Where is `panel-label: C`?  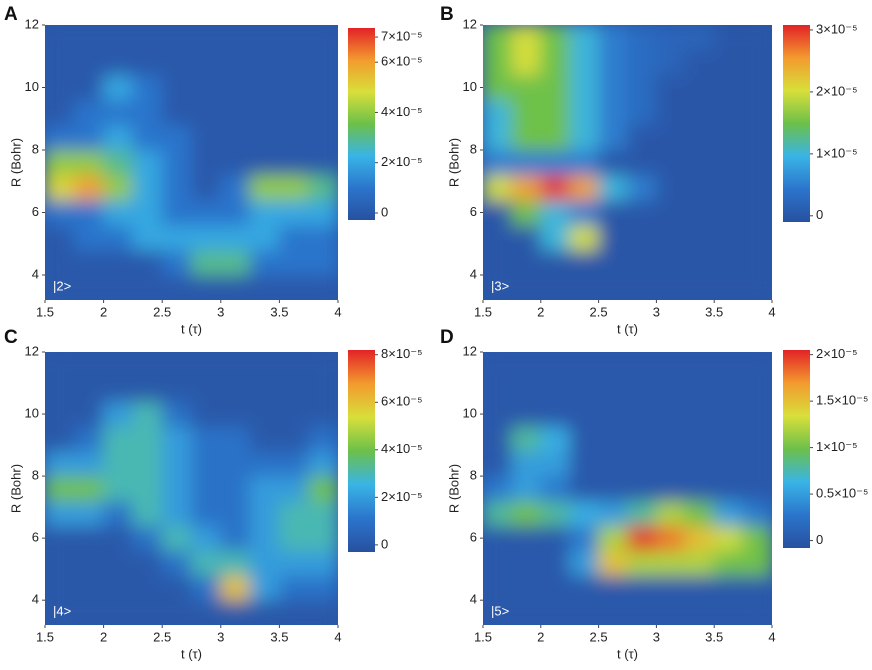 panel-label: C is located at coordinates (11, 337).